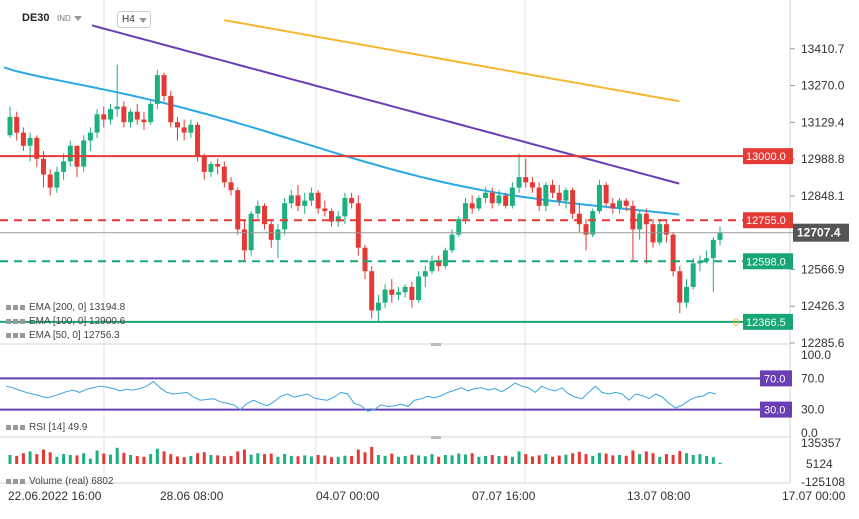  Describe the element at coordinates (77, 321) in the screenshot. I see `legend-ema100-text: EMA [100, 0] 12900.6` at that location.